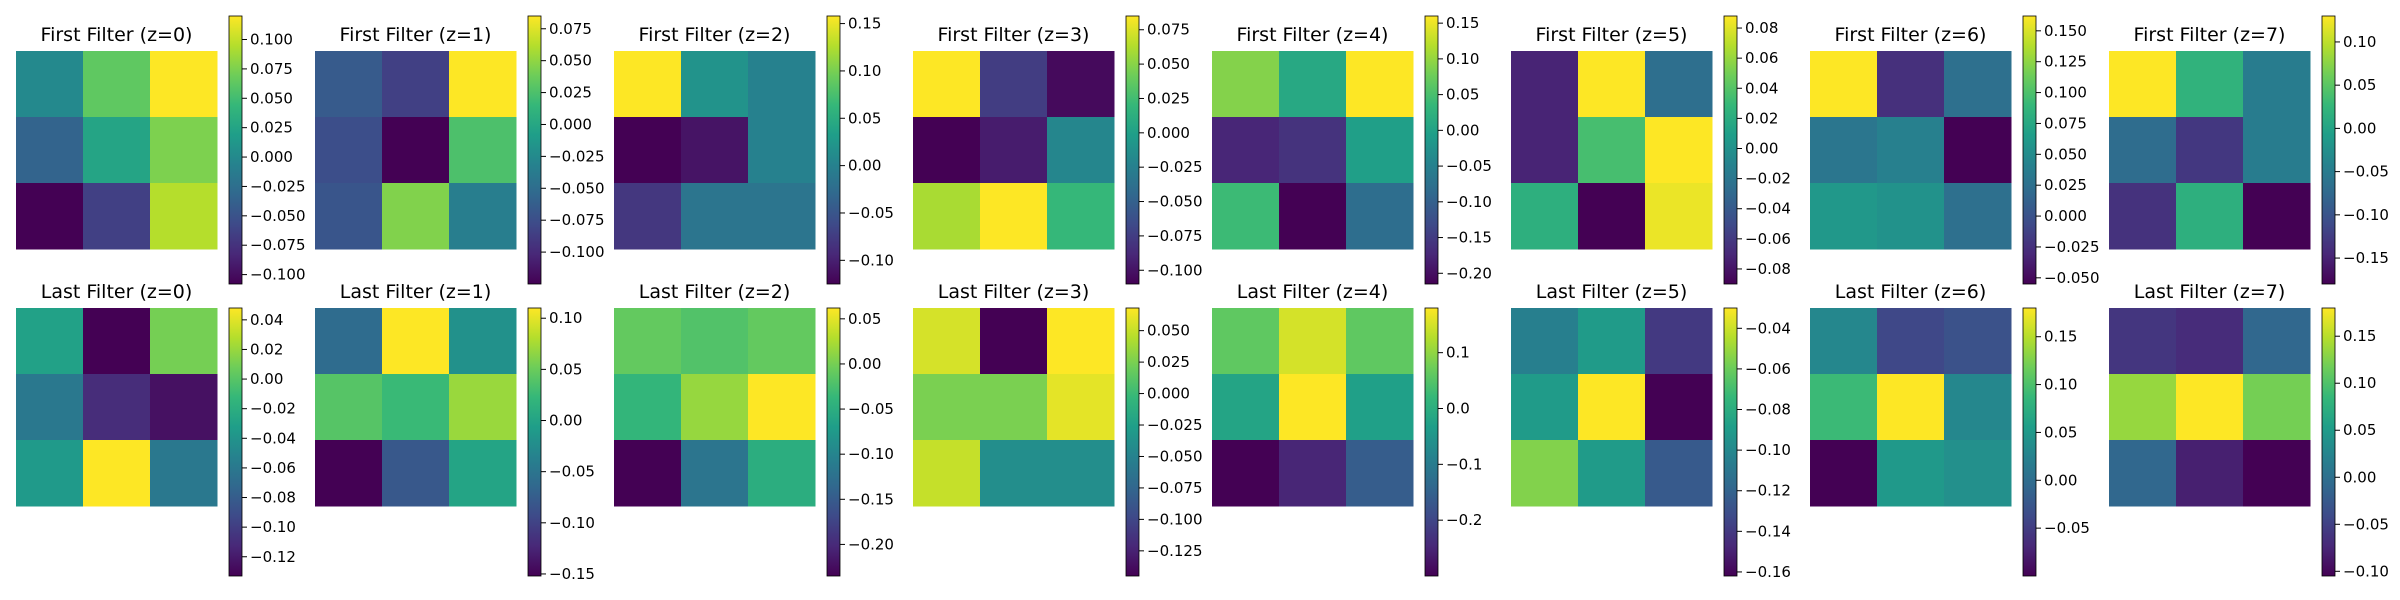 The image size is (2400, 600). I want to click on panel-title: Last Filter (z=6), so click(1911, 292).